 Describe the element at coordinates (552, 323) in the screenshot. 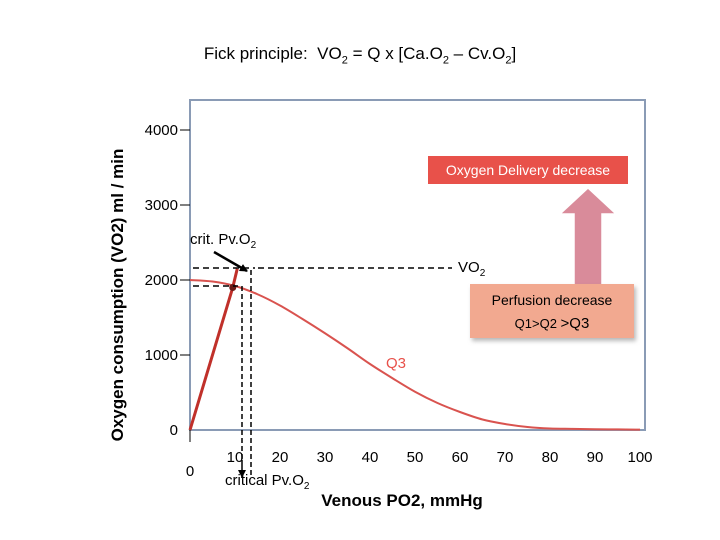

I see `perfusion-text-line2: Q1>Q2 >Q3` at that location.